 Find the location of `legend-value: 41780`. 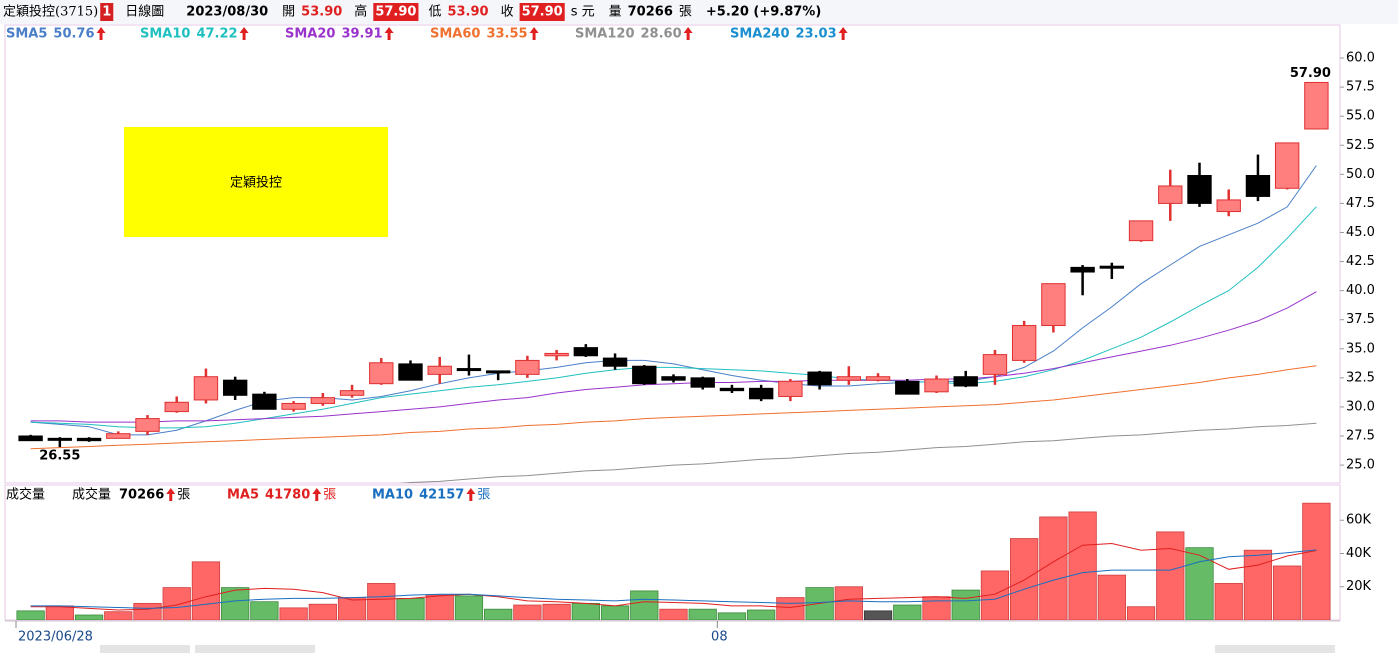

legend-value: 41780 is located at coordinates (287, 495).